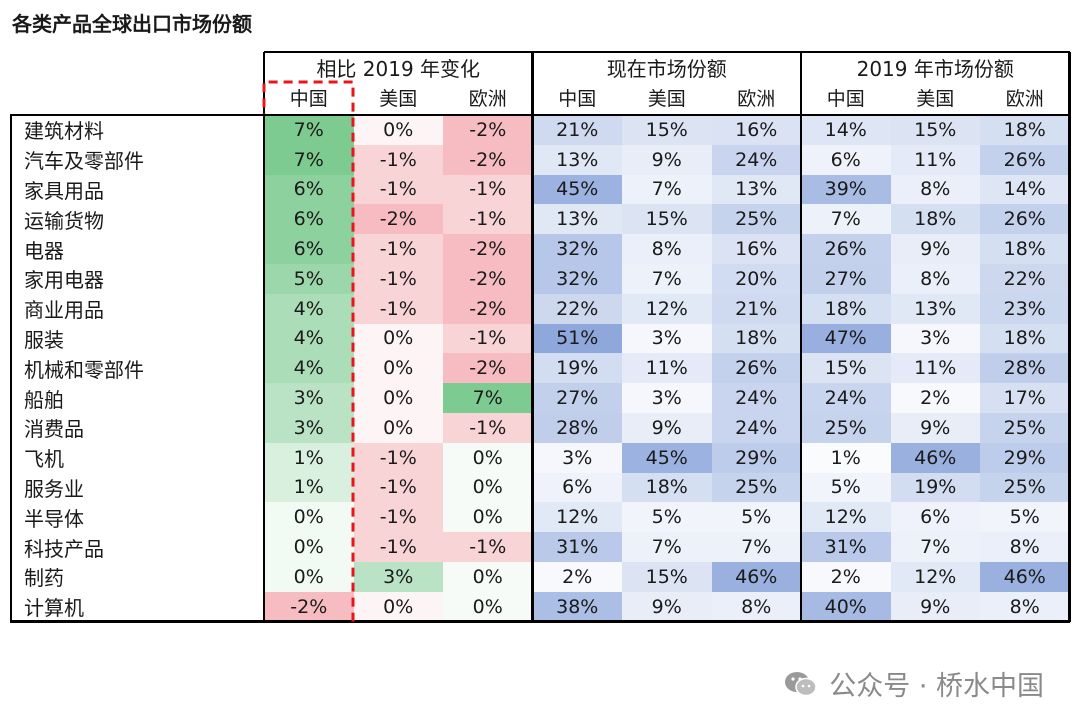  Describe the element at coordinates (398, 98) in the screenshot. I see `column-header: 美国` at that location.